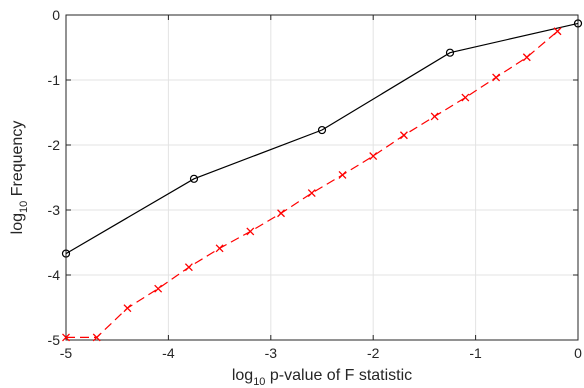 The width and height of the screenshot is (584, 388). I want to click on y-axis-label-prefix: log, so click(17, 223).